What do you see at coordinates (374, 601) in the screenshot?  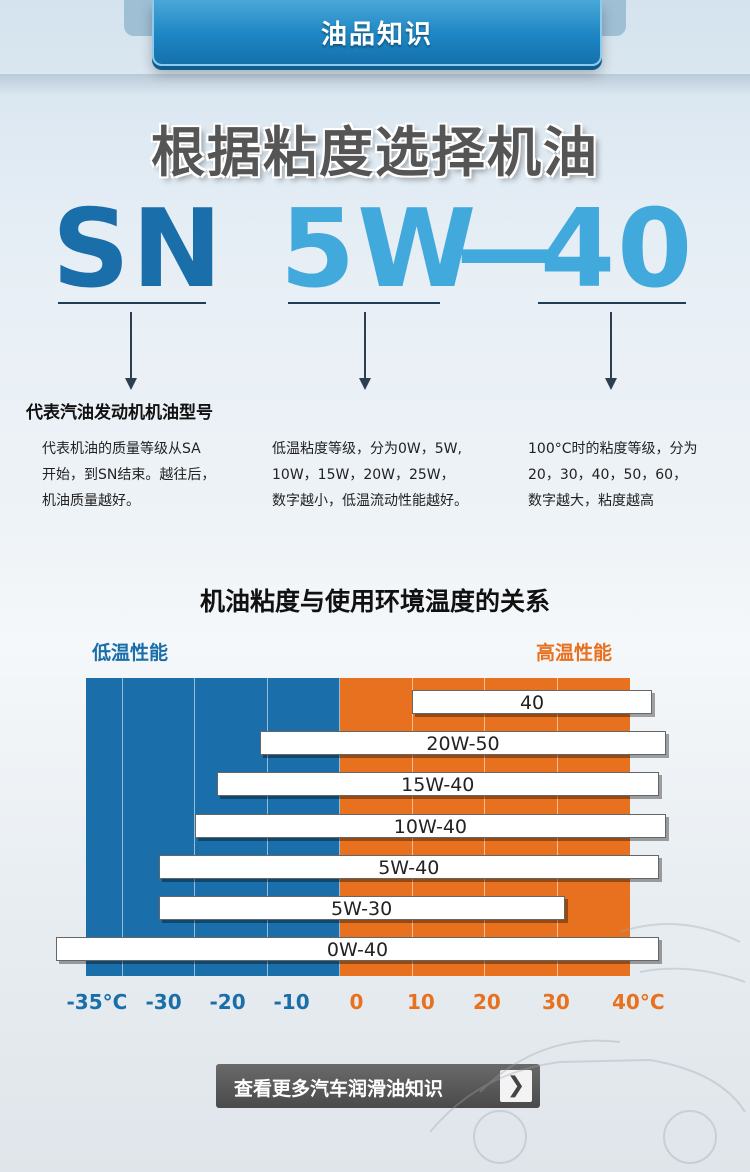 I see `chart-subtitle: 机油粘度与使用环境温度的关系` at bounding box center [374, 601].